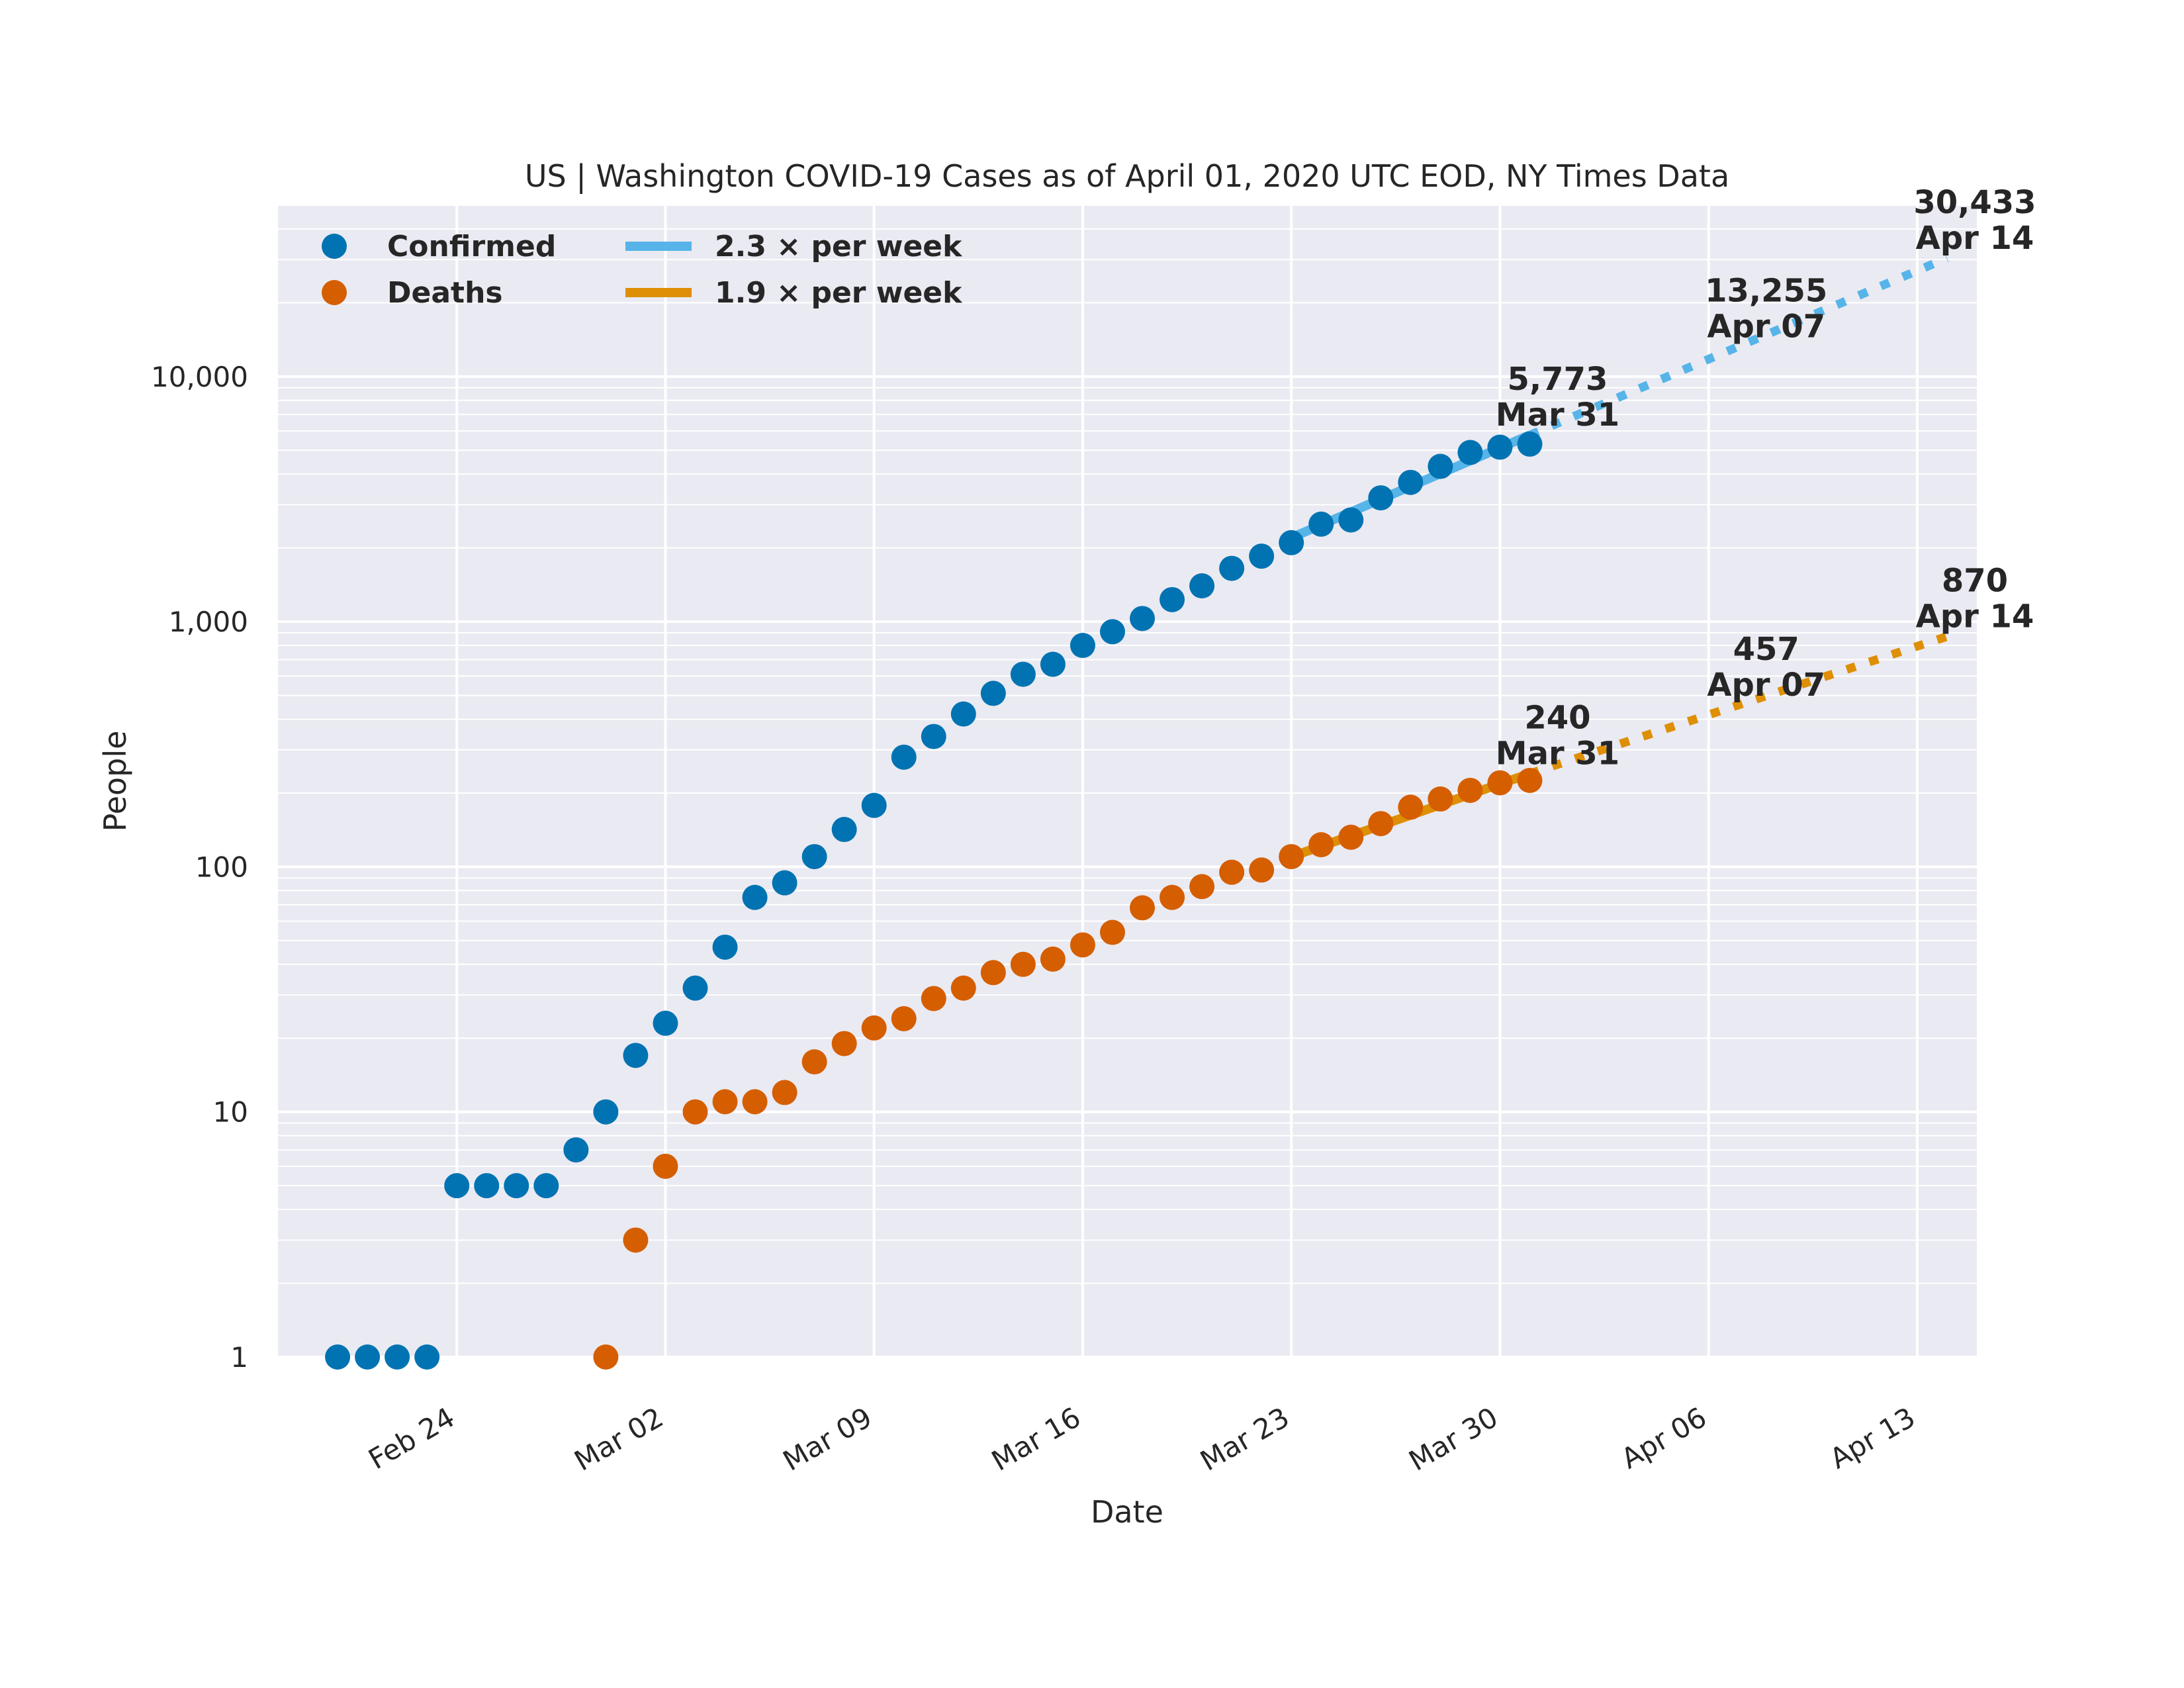  Describe the element at coordinates (1663, 1438) in the screenshot. I see `x-tick-label: Apr 06` at that location.